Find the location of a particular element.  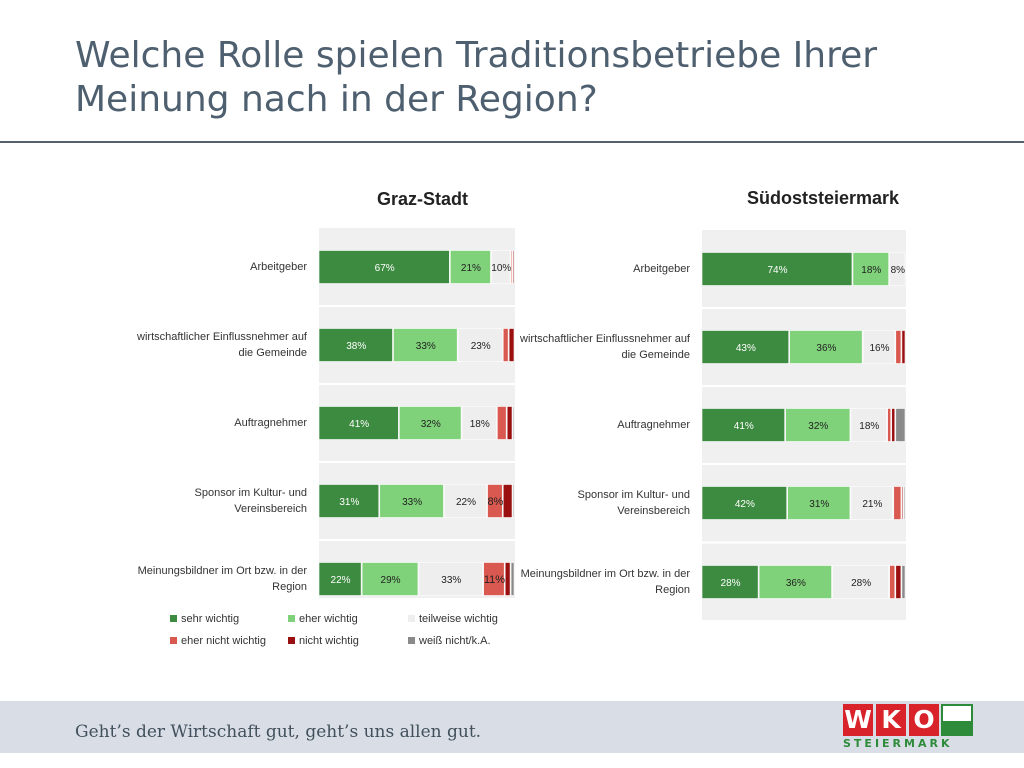

logo-letter-w: W is located at coordinates (858, 720).